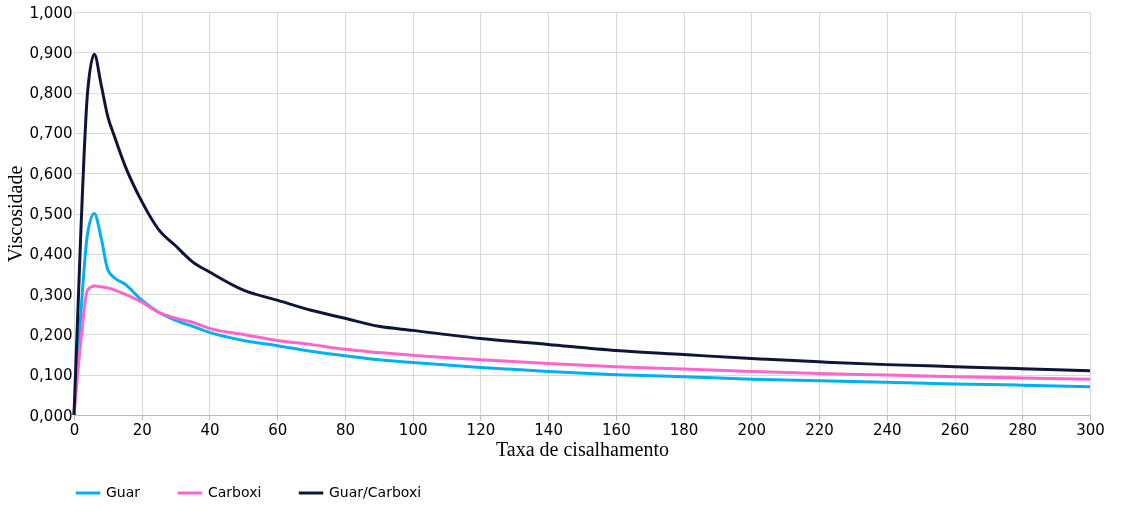  Describe the element at coordinates (887, 429) in the screenshot. I see `x-tick-label: 240` at that location.